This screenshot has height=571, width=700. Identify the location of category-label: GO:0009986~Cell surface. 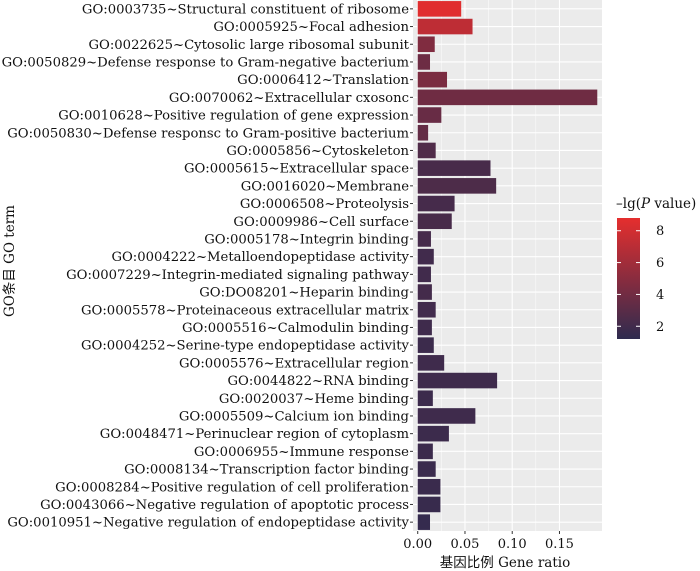
(321, 222).